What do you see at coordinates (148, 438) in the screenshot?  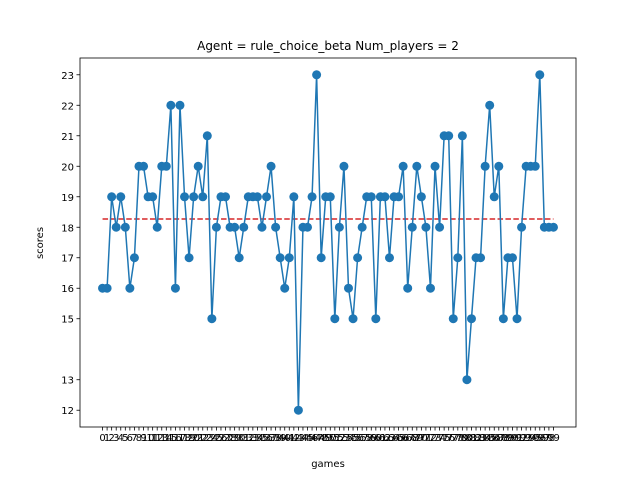 I see `x-tick-label: 10` at bounding box center [148, 438].